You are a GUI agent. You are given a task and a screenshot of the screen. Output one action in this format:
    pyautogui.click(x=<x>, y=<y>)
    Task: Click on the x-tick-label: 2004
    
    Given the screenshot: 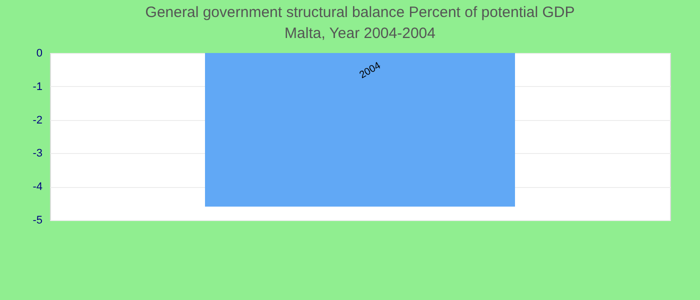 What is the action you would take?
    pyautogui.click(x=371, y=71)
    